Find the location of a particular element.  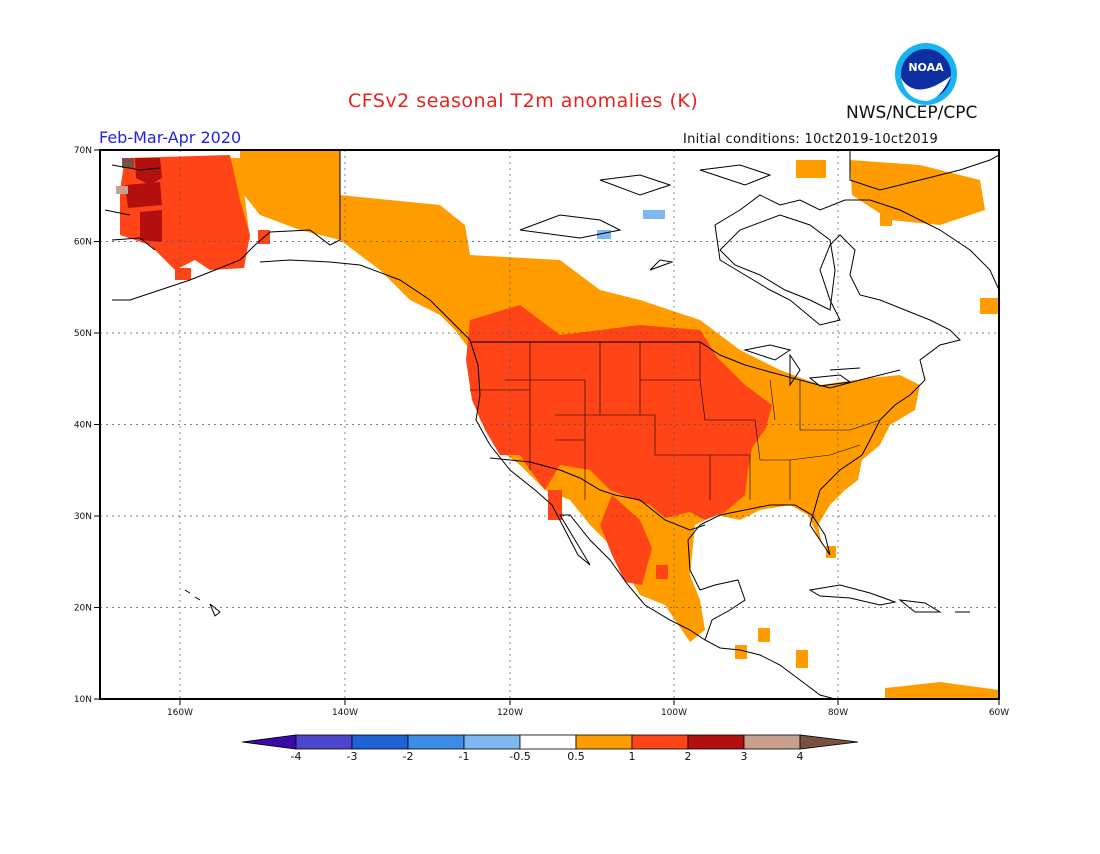

anomaly-region-red-mex is located at coordinates (626, 540).